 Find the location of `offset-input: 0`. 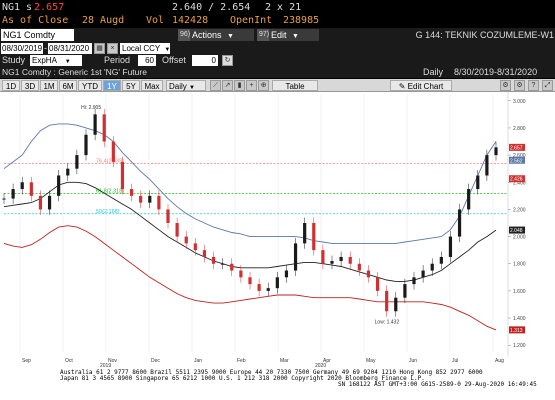

offset-input: 0 is located at coordinates (205, 60).